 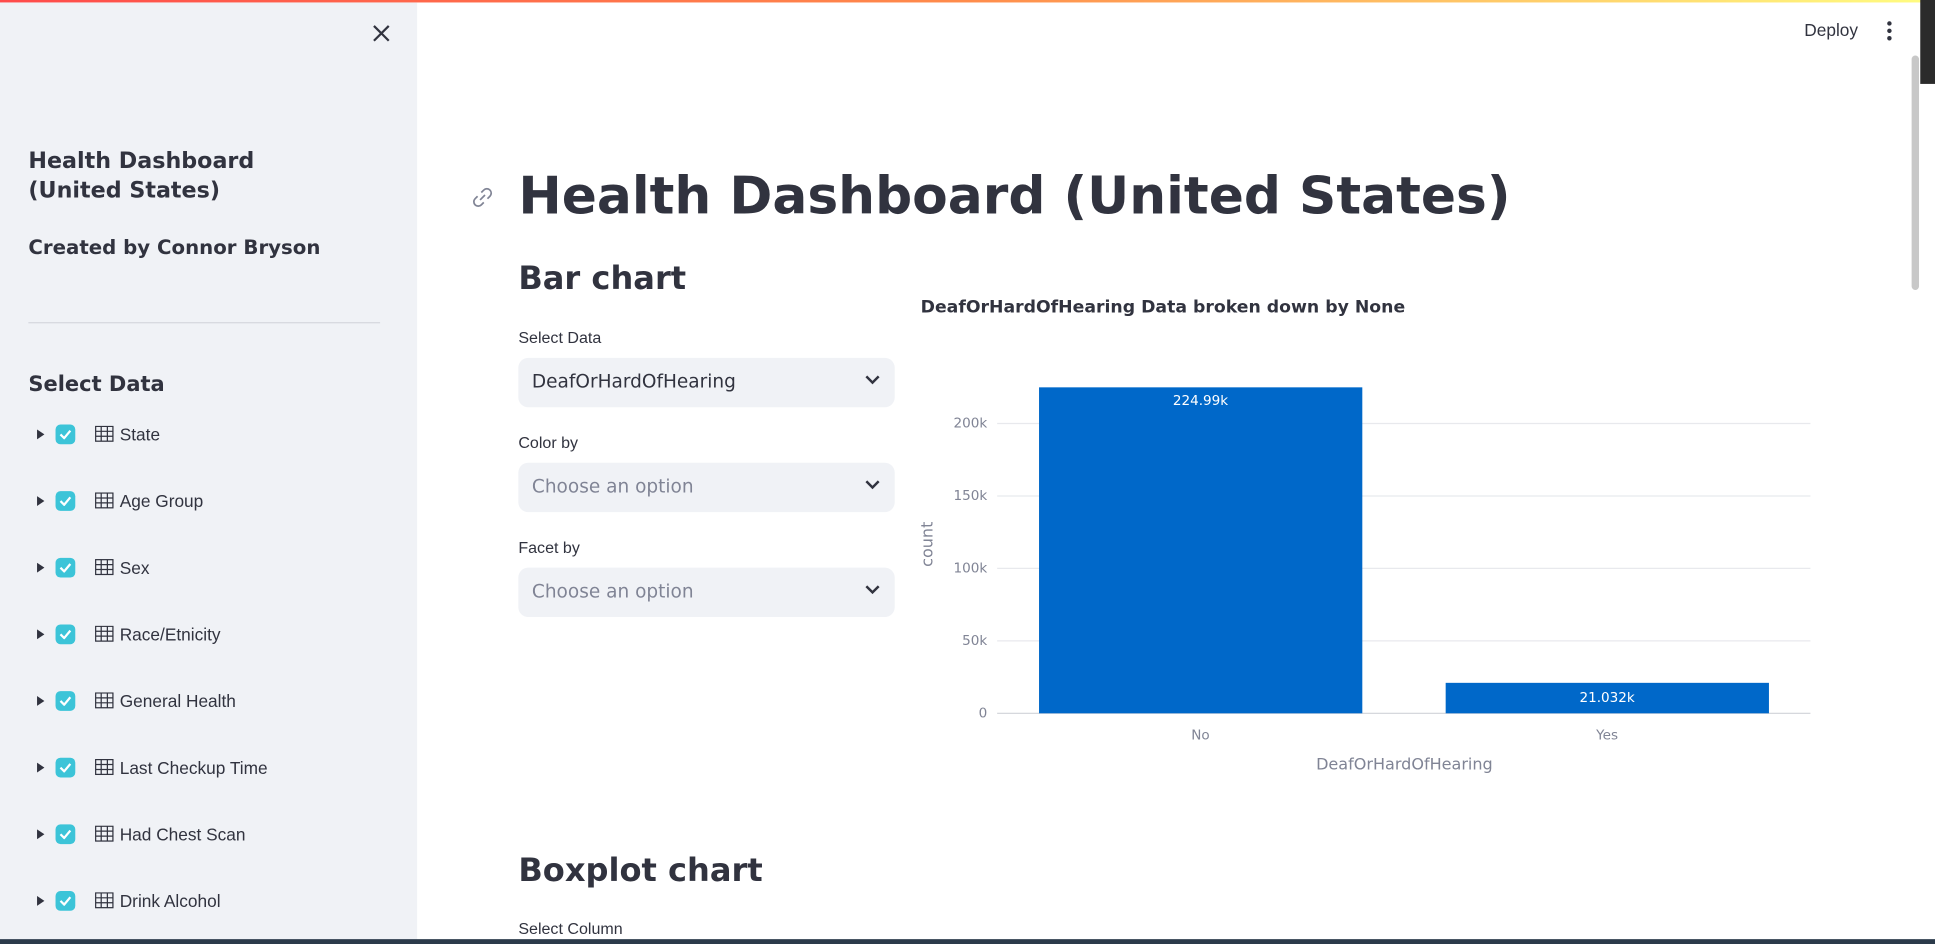 I want to click on dataset-label: Race/Etnicity, so click(x=170, y=634).